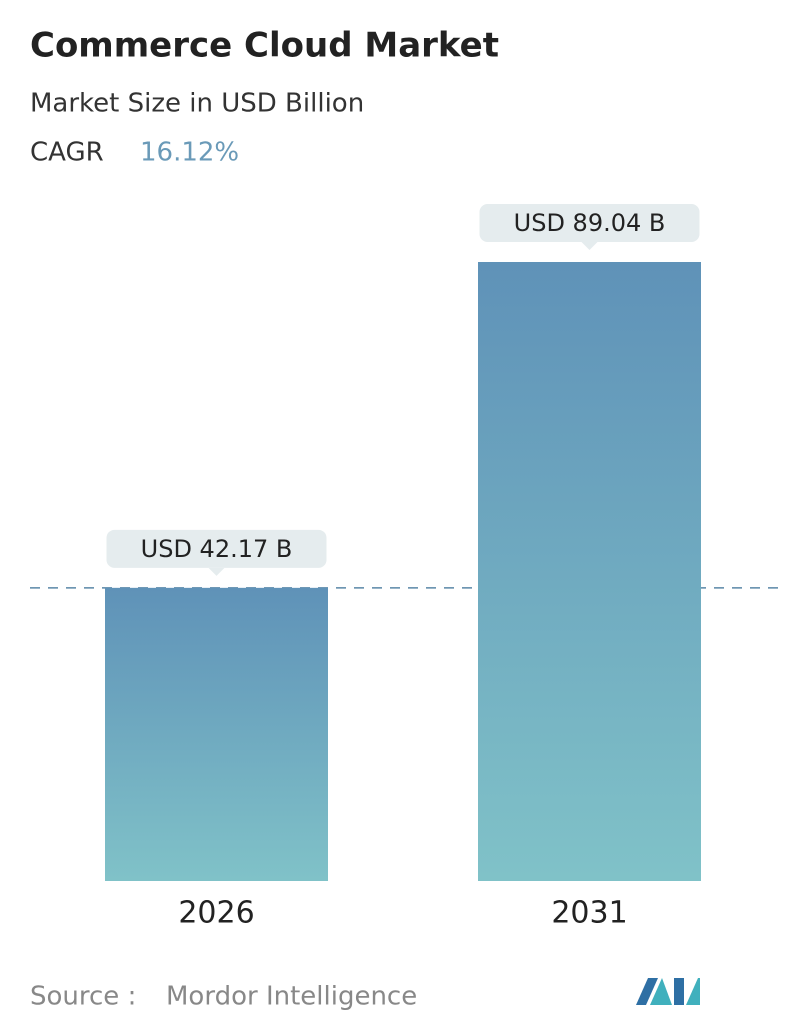  What do you see at coordinates (216, 913) in the screenshot?
I see `x-tick-label: 2026` at bounding box center [216, 913].